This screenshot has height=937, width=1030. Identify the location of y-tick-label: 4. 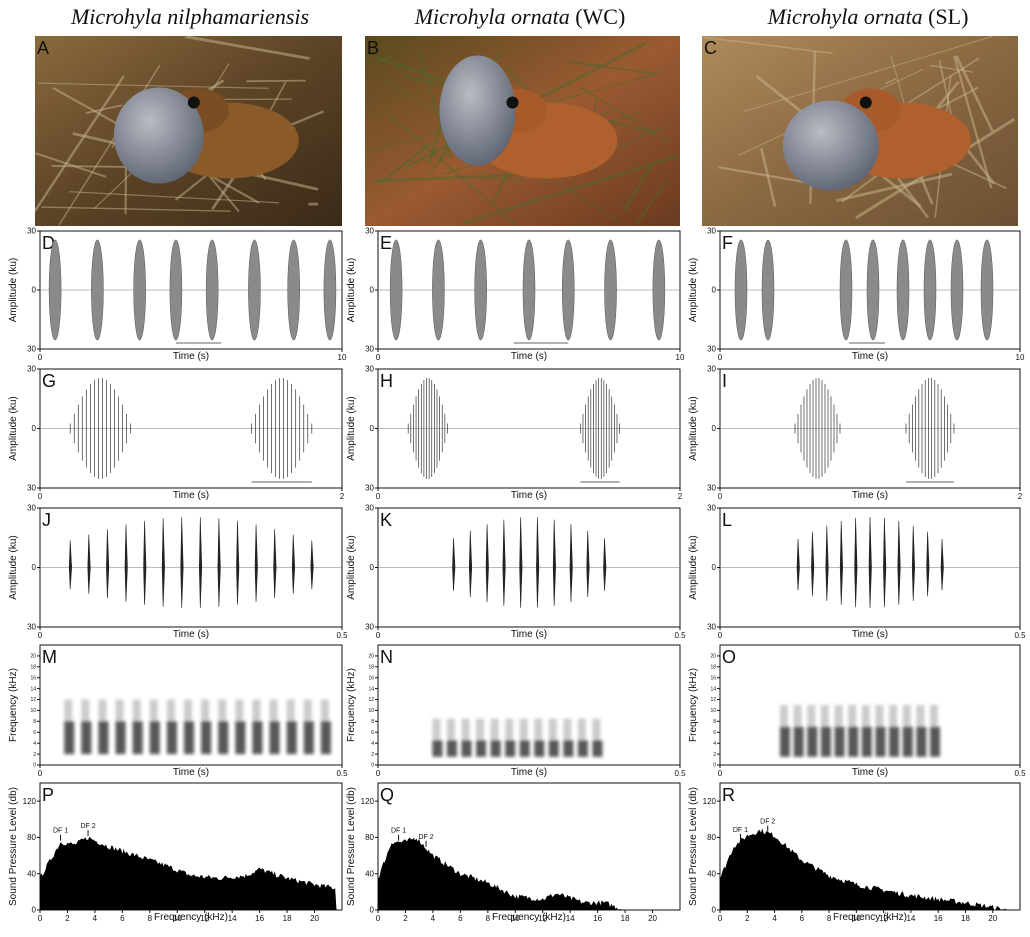
(372, 744).